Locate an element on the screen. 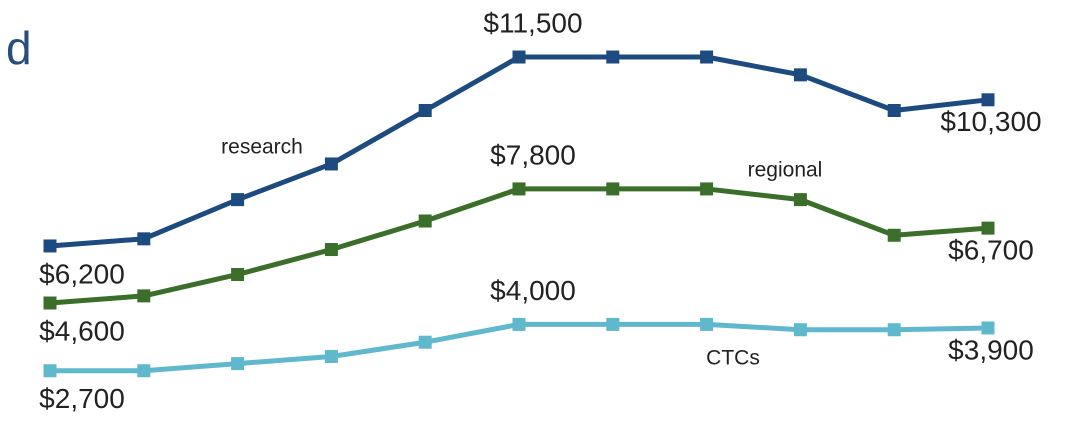 The height and width of the screenshot is (421, 1076). data-label: $11,500 is located at coordinates (532, 22).